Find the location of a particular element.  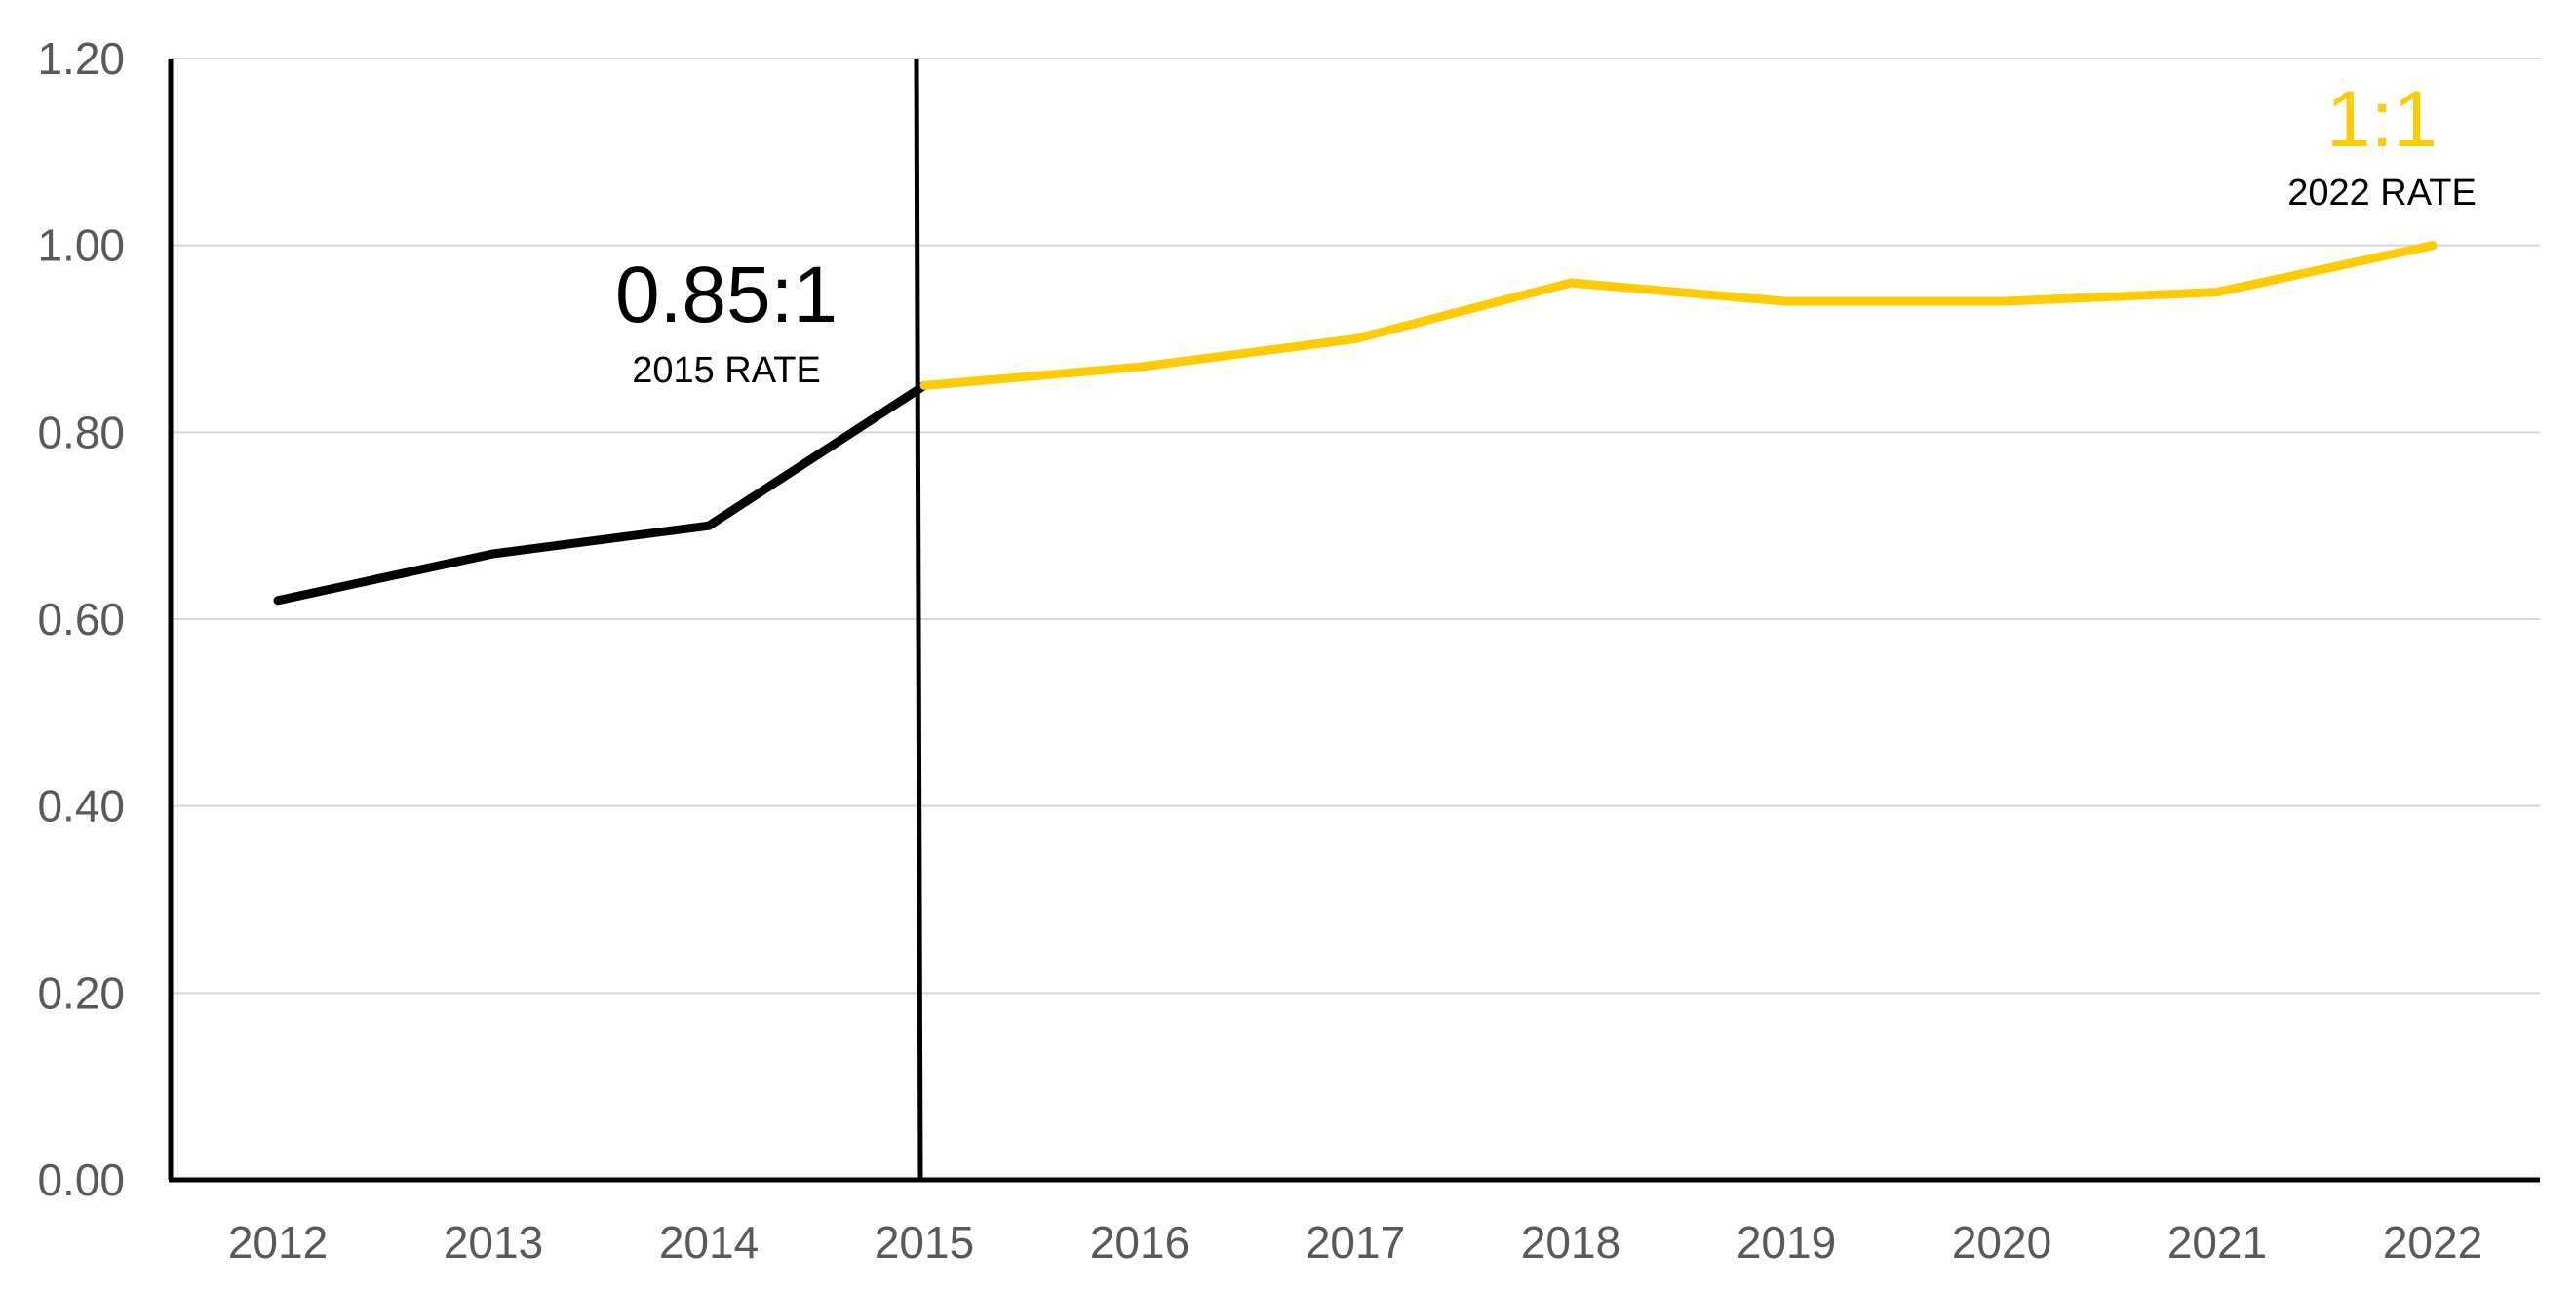

annotation-2015-value: 0.85:1 is located at coordinates (726, 295).